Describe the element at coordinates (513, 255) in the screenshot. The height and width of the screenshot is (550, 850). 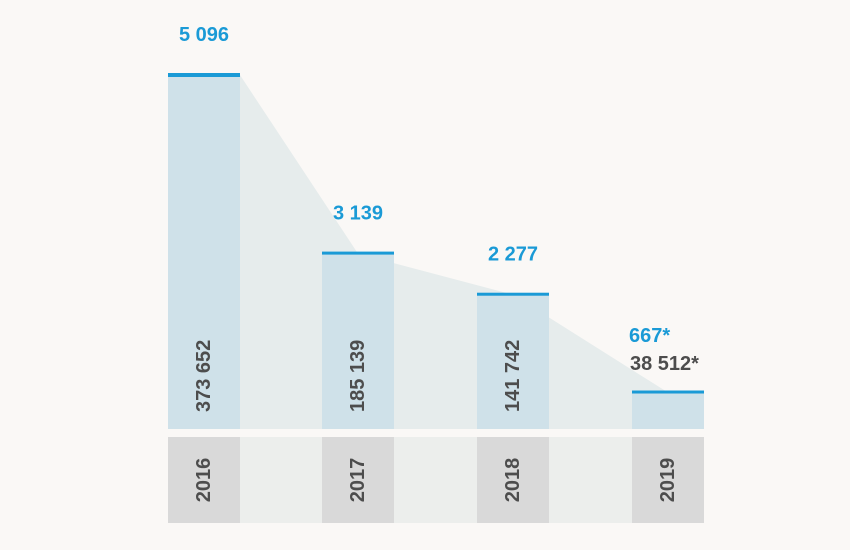
I see `top-value-label-2018: 2 277` at that location.